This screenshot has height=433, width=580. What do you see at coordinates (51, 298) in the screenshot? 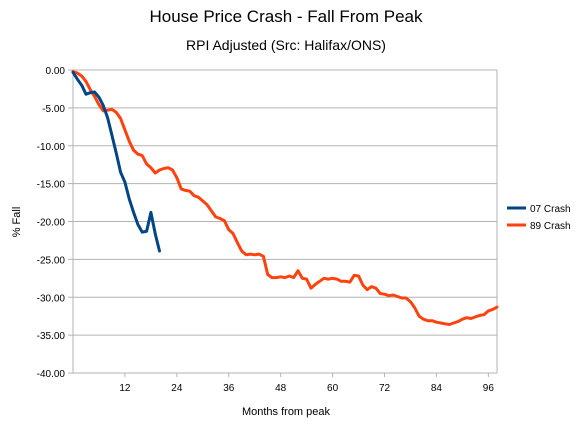
I see `y-tick-label: -30.00` at bounding box center [51, 298].